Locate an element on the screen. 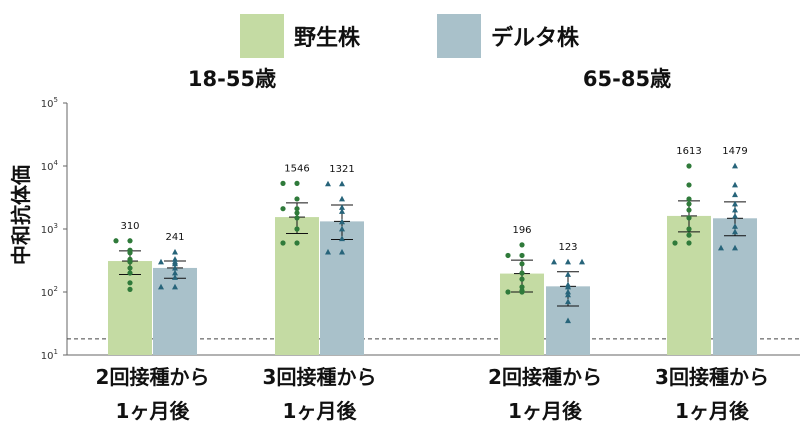  y-tick-label: 10⁵ is located at coordinates (49, 103).